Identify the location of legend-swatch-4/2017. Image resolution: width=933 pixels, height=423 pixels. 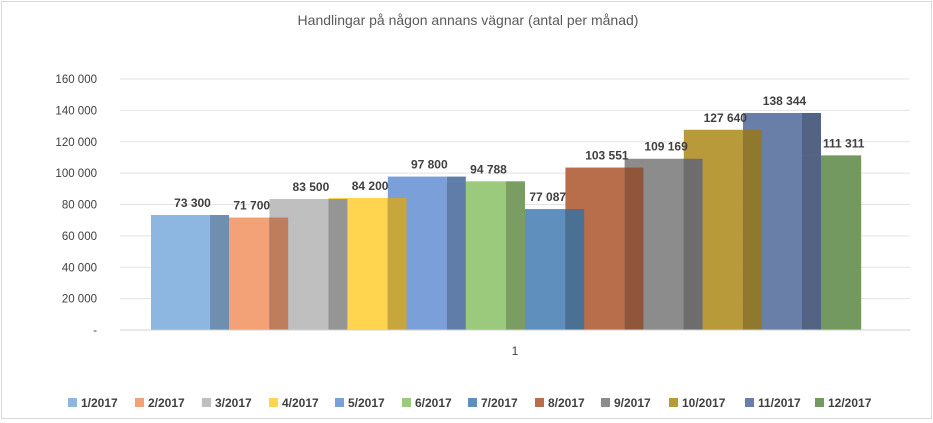
(273, 402).